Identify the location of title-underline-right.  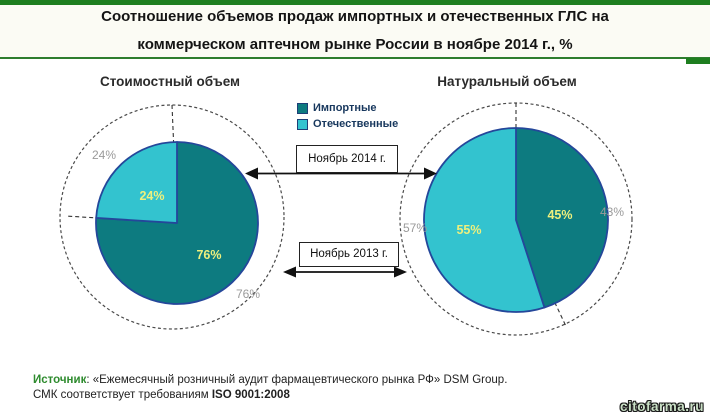
(698, 61).